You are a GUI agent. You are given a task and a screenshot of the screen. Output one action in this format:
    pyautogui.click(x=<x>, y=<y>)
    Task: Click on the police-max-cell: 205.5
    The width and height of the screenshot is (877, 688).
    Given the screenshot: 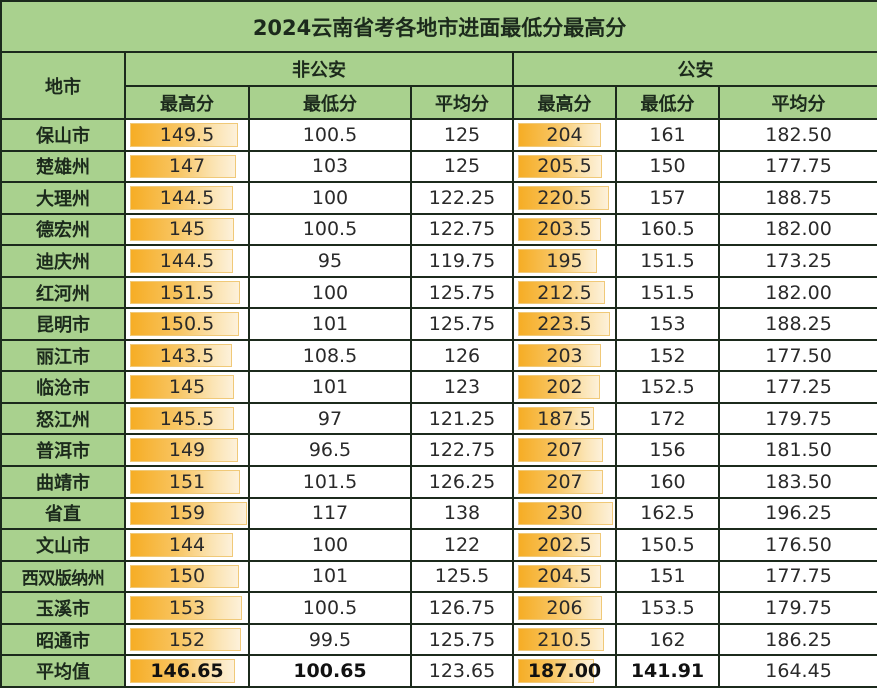 What is the action you would take?
    pyautogui.click(x=564, y=166)
    